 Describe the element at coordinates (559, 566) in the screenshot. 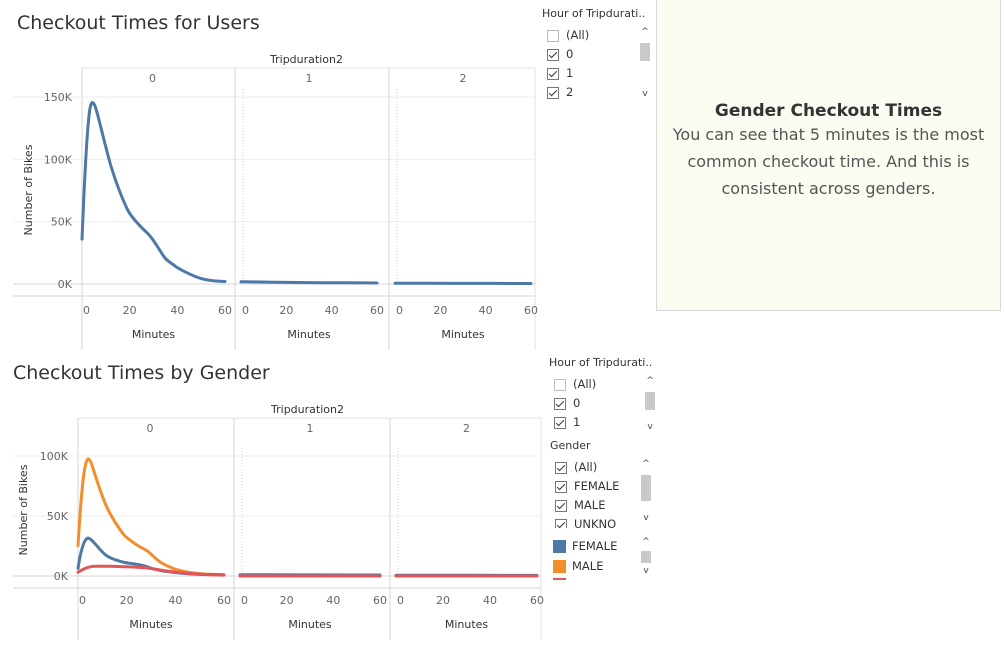

I see `legend-swatch` at that location.